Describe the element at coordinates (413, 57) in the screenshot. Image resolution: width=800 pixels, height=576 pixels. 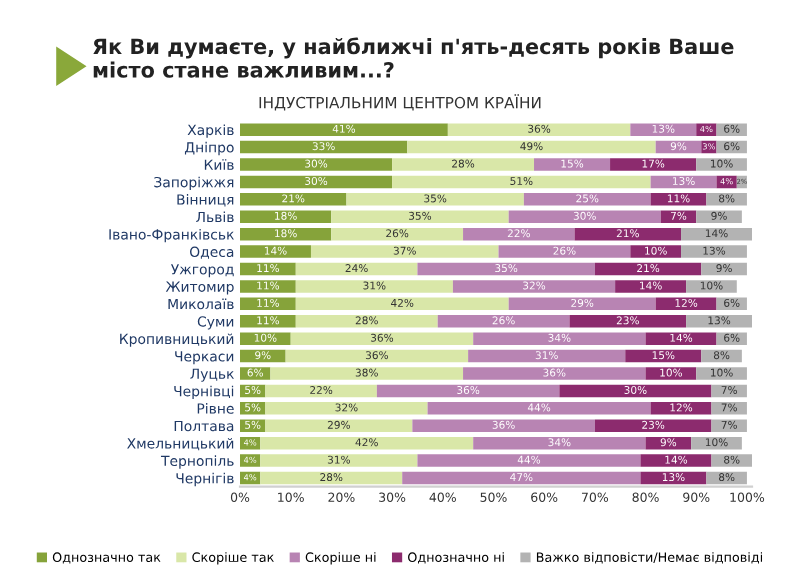
I see `chart-title: Як Ви думаєте, у найближчі п'ять-десять років Ваше місто стане важливим...?` at that location.